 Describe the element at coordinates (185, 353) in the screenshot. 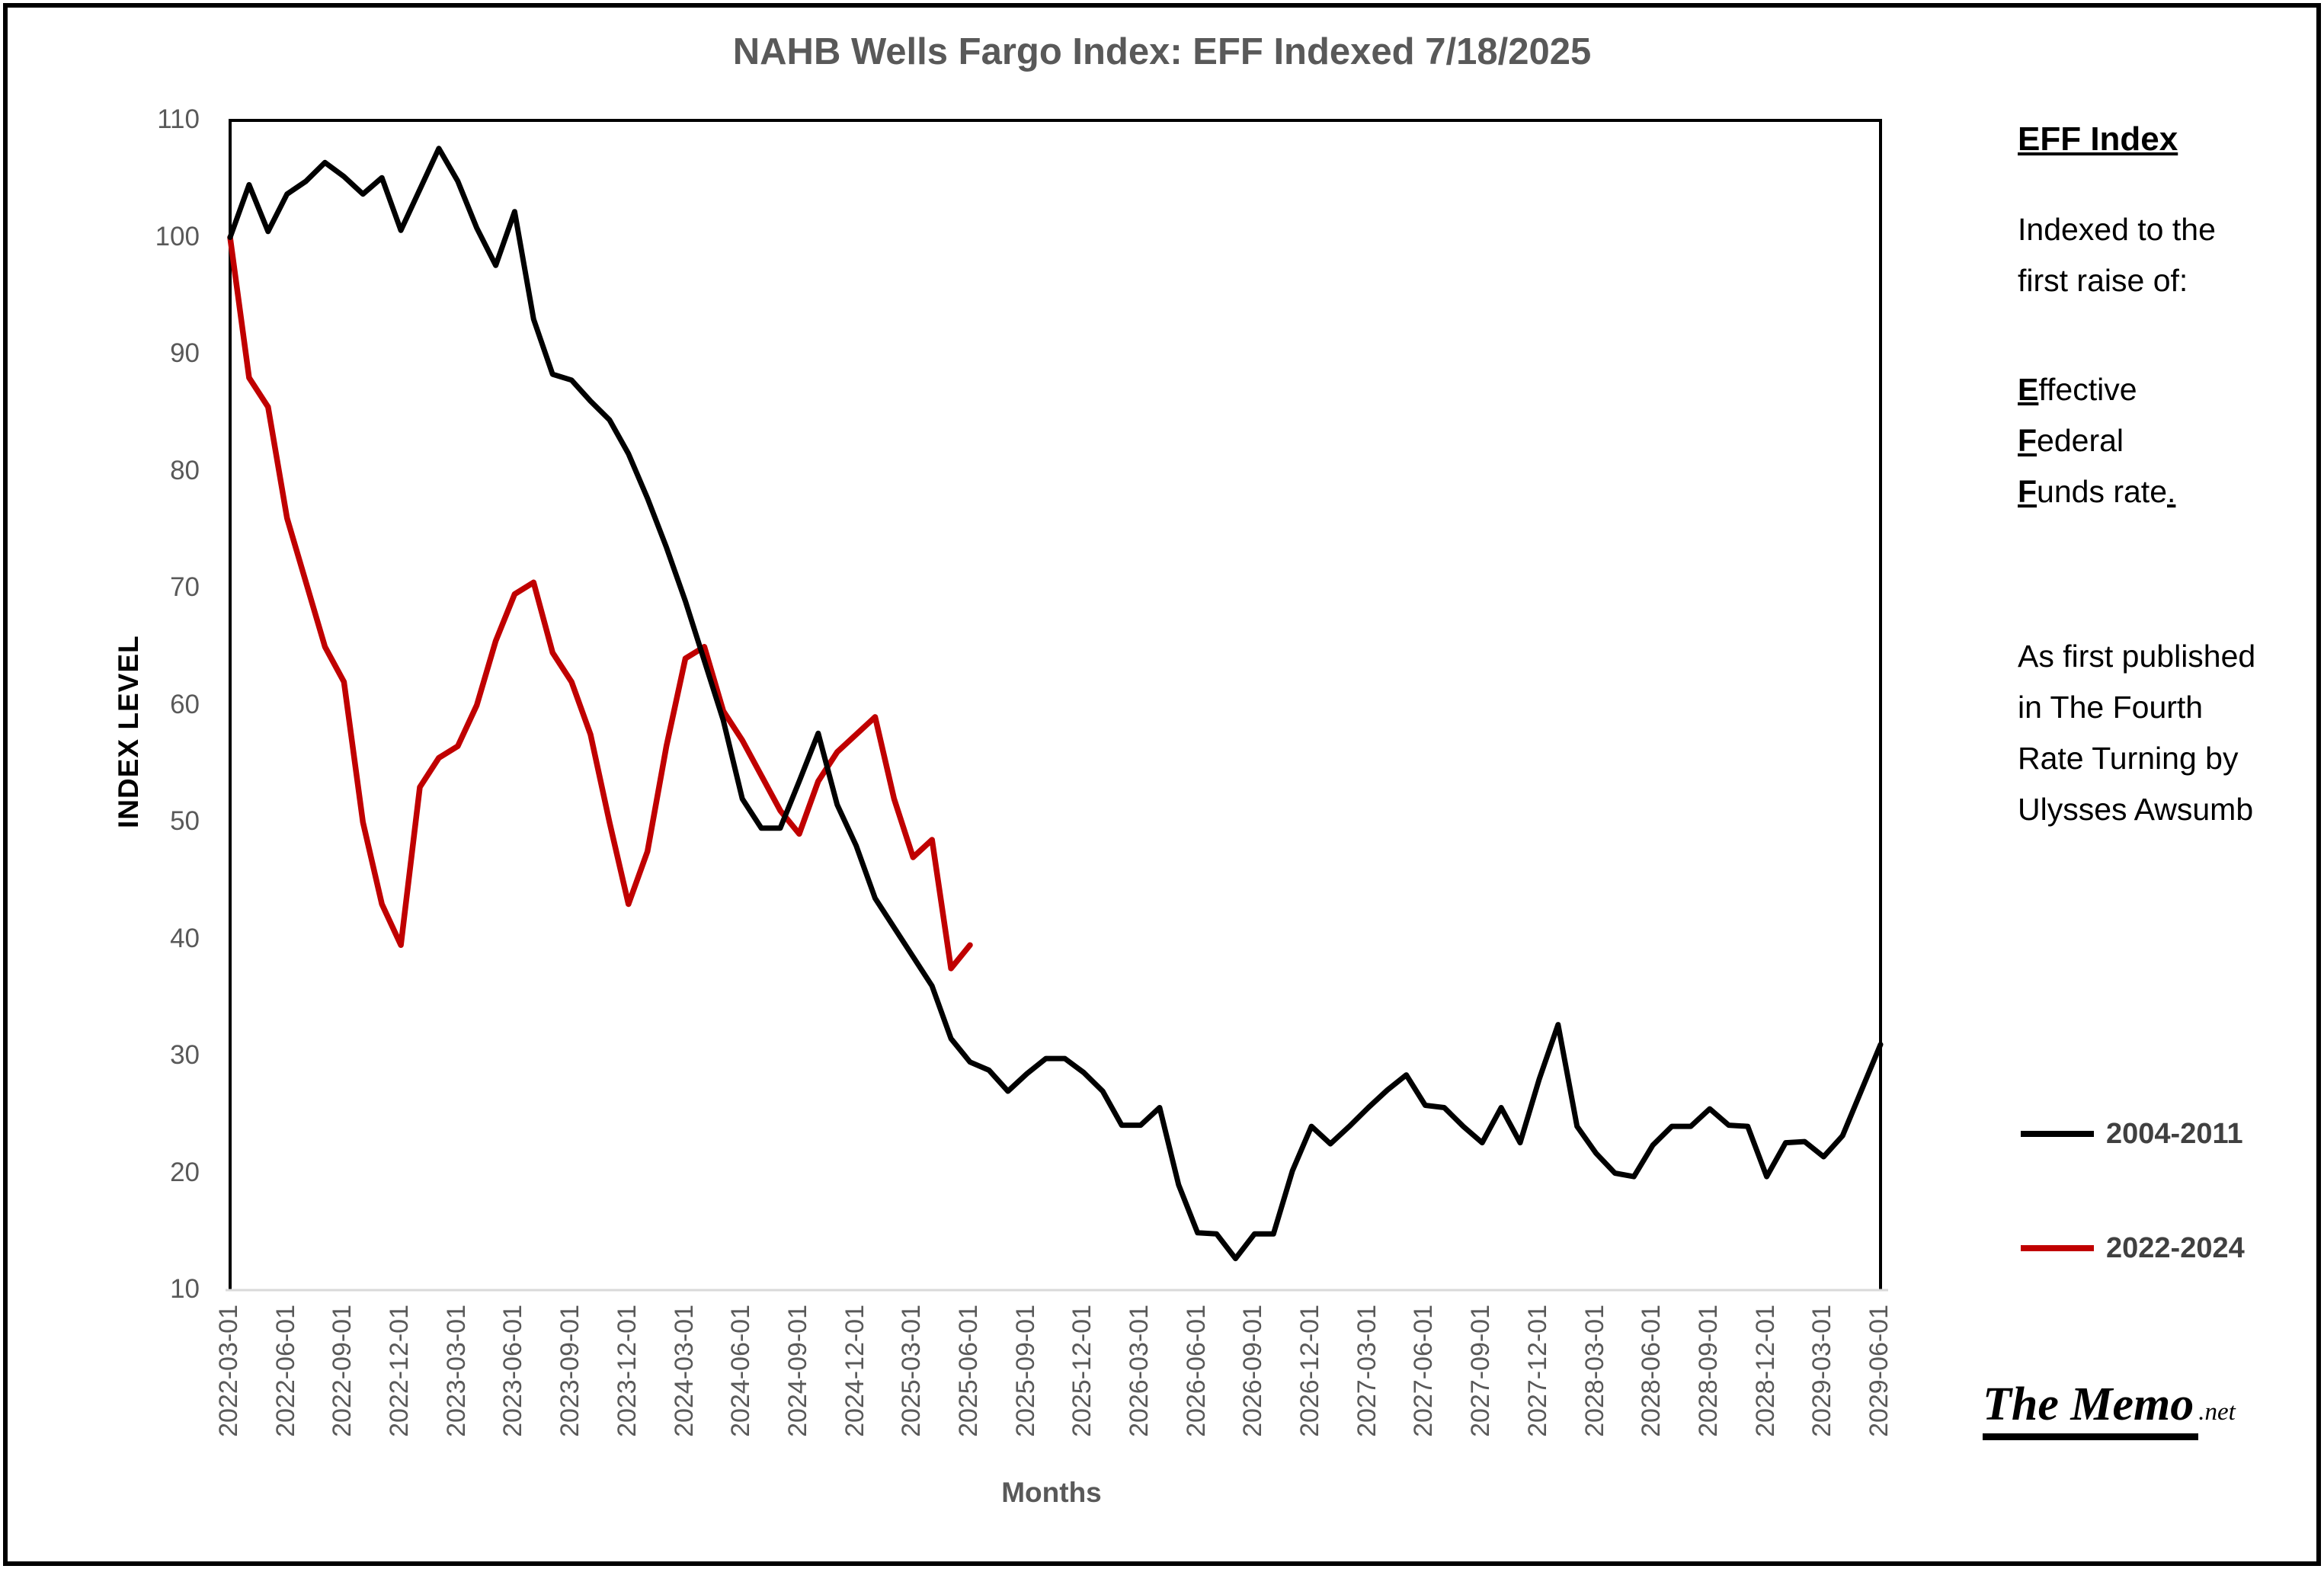

I see `y-tick-label: 90` at that location.